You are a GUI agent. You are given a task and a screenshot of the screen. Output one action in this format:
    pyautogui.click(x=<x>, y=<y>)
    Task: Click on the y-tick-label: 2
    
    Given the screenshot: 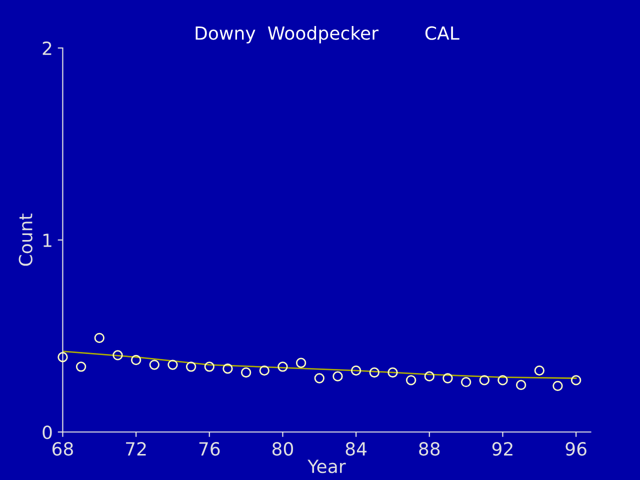 What is the action you would take?
    pyautogui.click(x=47, y=48)
    